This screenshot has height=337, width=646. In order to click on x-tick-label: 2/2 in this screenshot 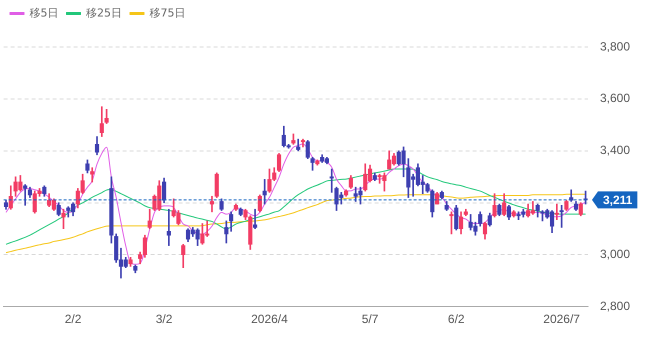, I will do `click(73, 319)`.